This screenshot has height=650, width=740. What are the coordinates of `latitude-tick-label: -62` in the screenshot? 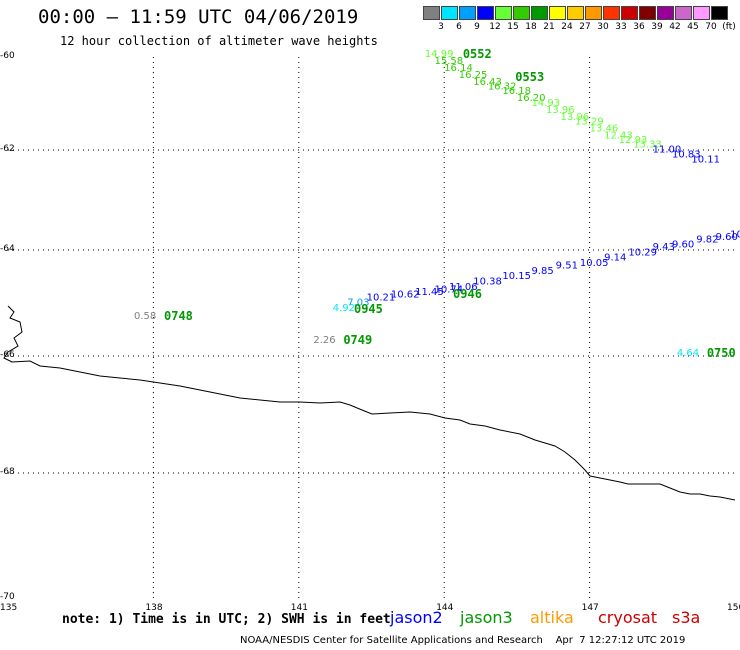 It's located at (7, 149).